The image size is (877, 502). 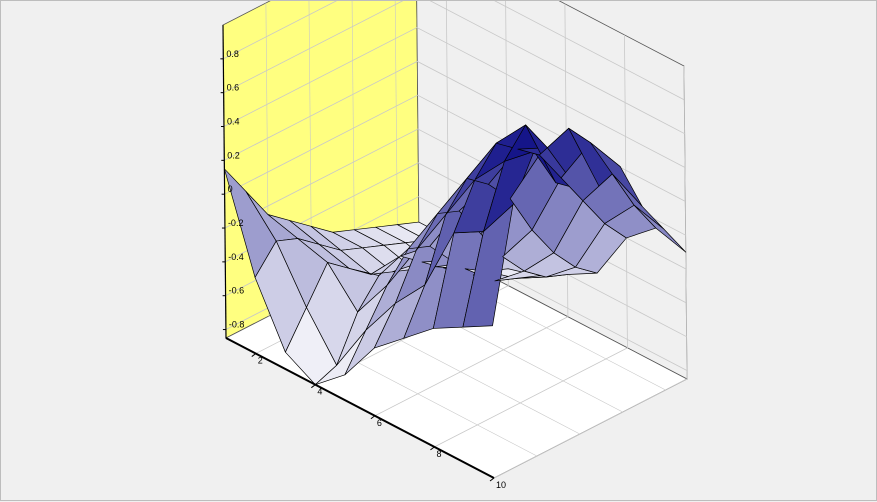 What do you see at coordinates (360, 408) in the screenshot?
I see `x-axis-line` at bounding box center [360, 408].